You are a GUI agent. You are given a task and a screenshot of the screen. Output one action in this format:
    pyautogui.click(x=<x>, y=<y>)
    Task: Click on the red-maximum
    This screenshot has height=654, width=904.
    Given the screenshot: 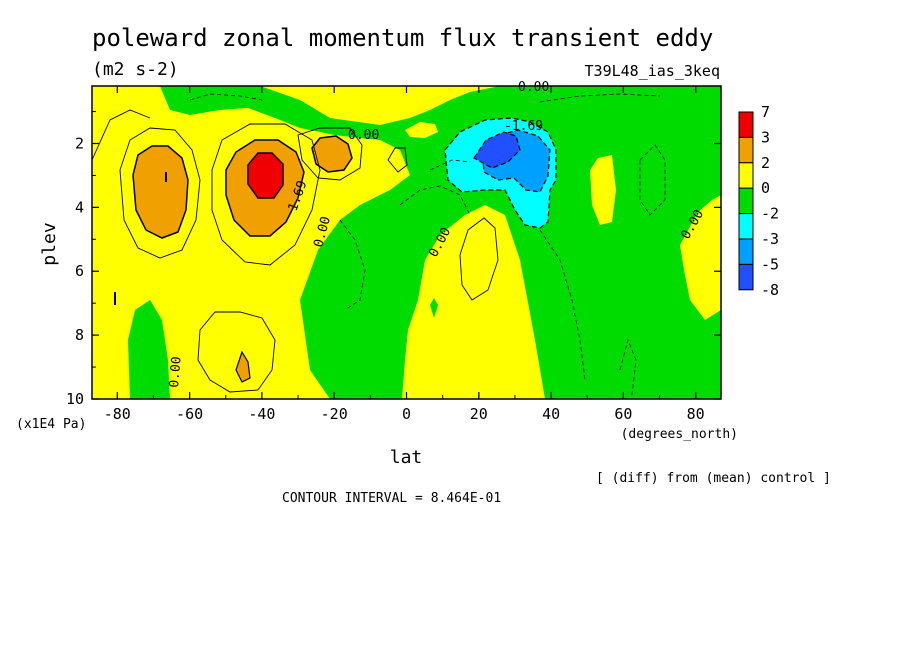 What is the action you would take?
    pyautogui.click(x=265, y=175)
    